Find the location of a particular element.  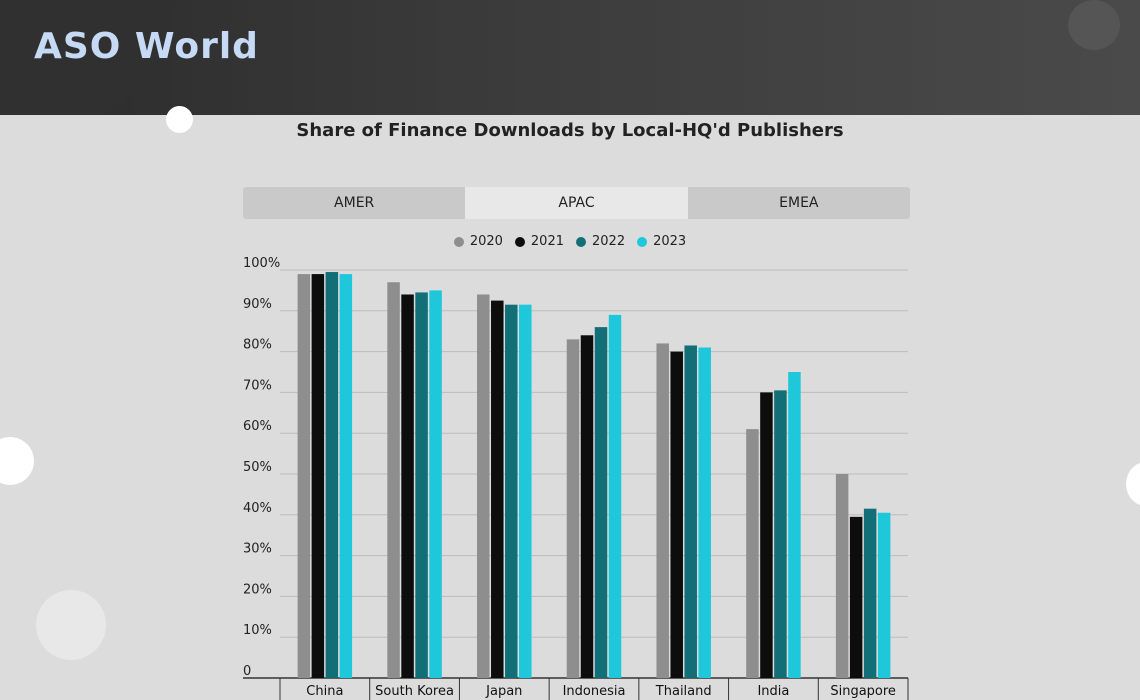

x-tick-label: China is located at coordinates (324, 691).